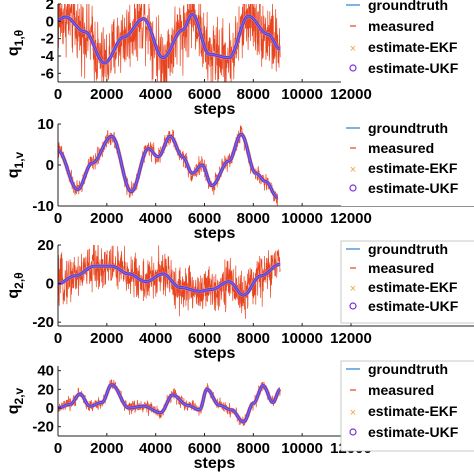  I want to click on y-axis-label: q2,v, so click(15, 400).